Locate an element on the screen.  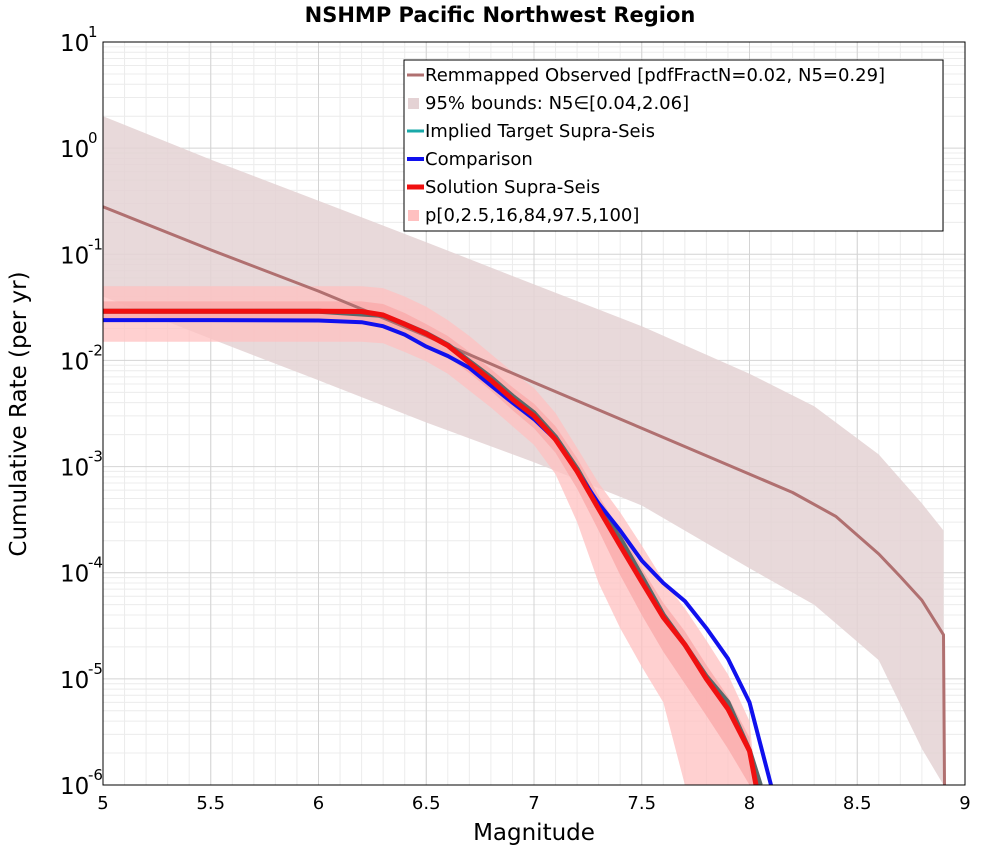
y-tick-label: 10⁻³ is located at coordinates (81, 465).